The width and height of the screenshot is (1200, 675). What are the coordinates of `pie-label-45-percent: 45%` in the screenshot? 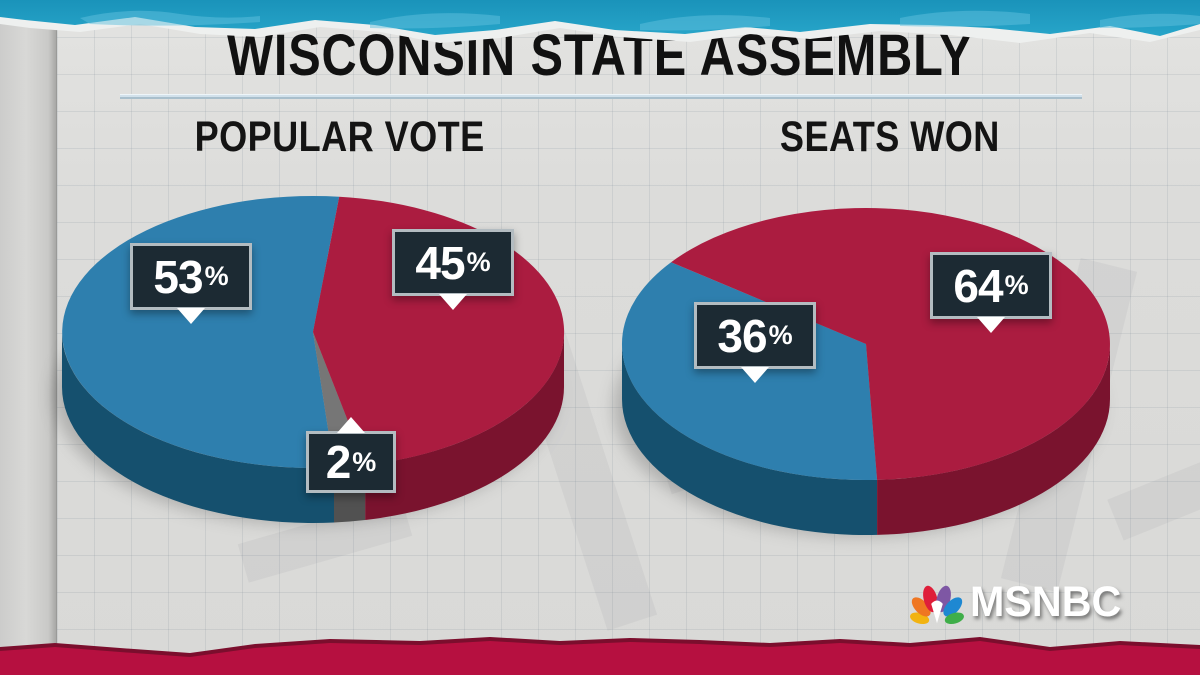 It's located at (453, 262).